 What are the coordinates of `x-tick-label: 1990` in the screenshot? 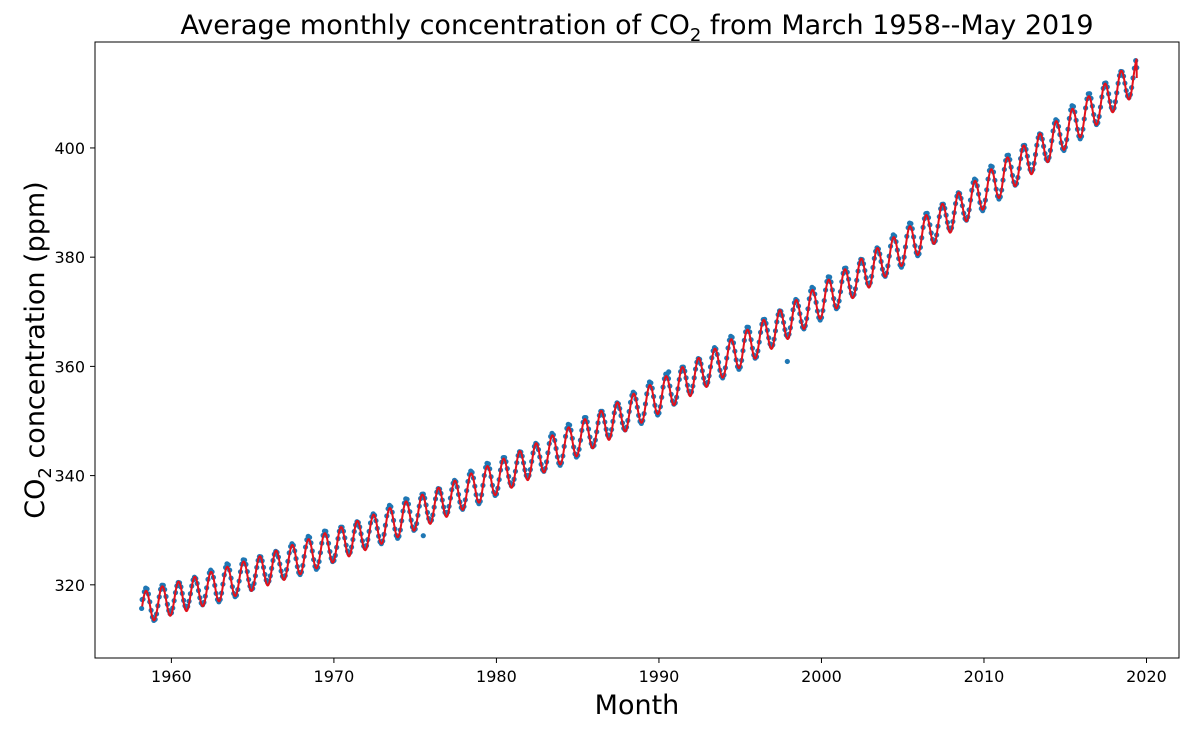 It's located at (659, 676).